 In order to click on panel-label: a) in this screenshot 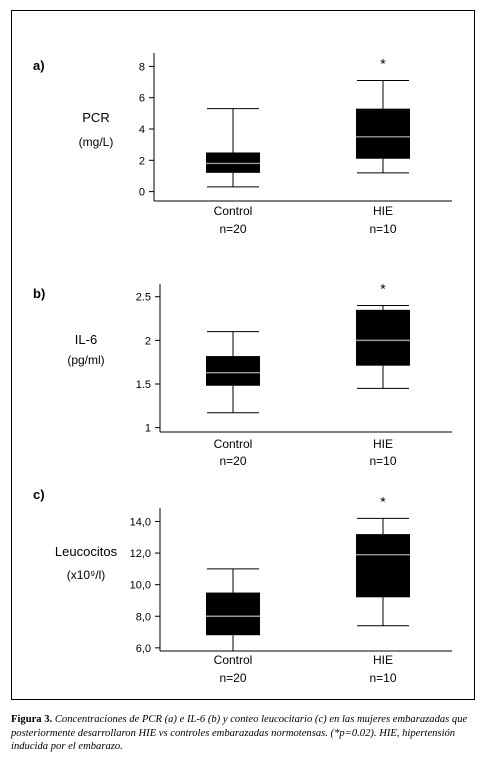, I will do `click(39, 65)`.